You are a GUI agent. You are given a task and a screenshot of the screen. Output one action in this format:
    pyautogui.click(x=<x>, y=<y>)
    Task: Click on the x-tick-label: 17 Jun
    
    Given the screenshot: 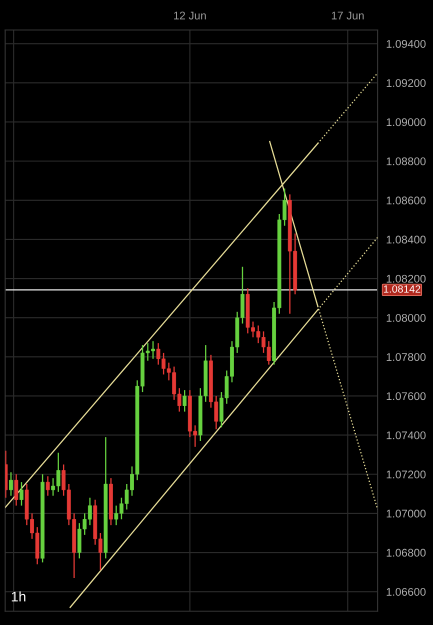 What is the action you would take?
    pyautogui.click(x=348, y=16)
    